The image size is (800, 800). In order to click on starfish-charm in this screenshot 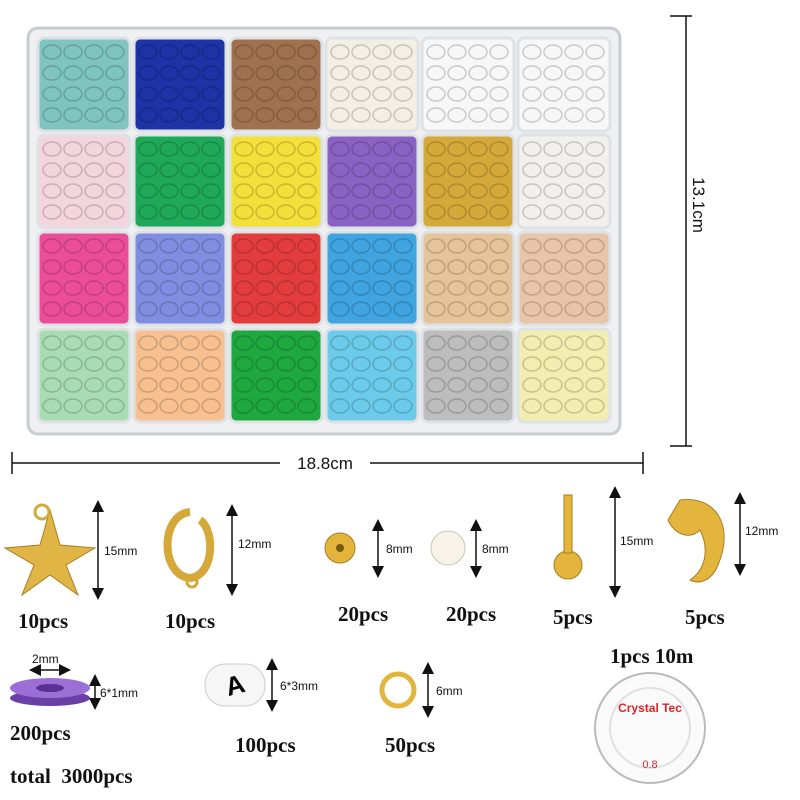, I will do `click(50, 552)`.